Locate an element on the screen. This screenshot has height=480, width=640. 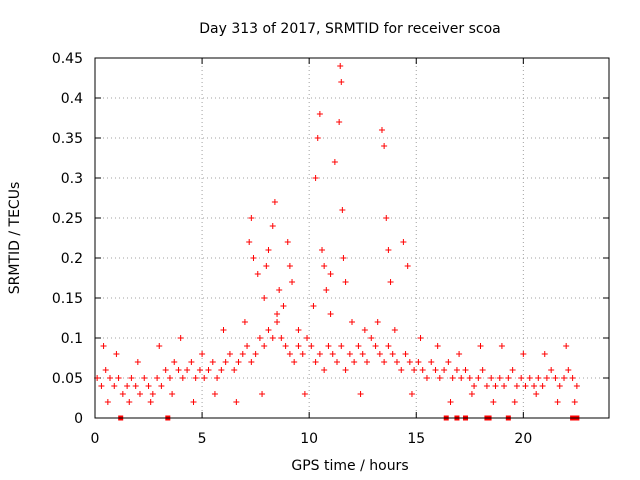
y-tick-label: 0.45 is located at coordinates (67, 59).